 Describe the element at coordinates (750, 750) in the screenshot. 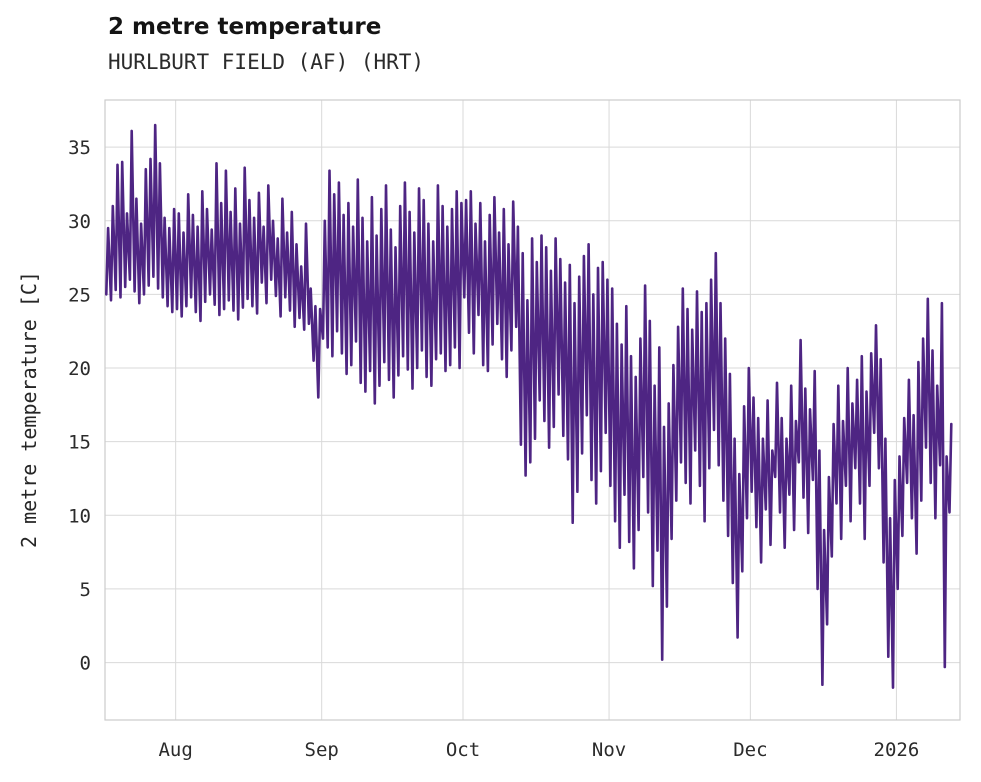

I see `x-tick-label: Dec` at that location.